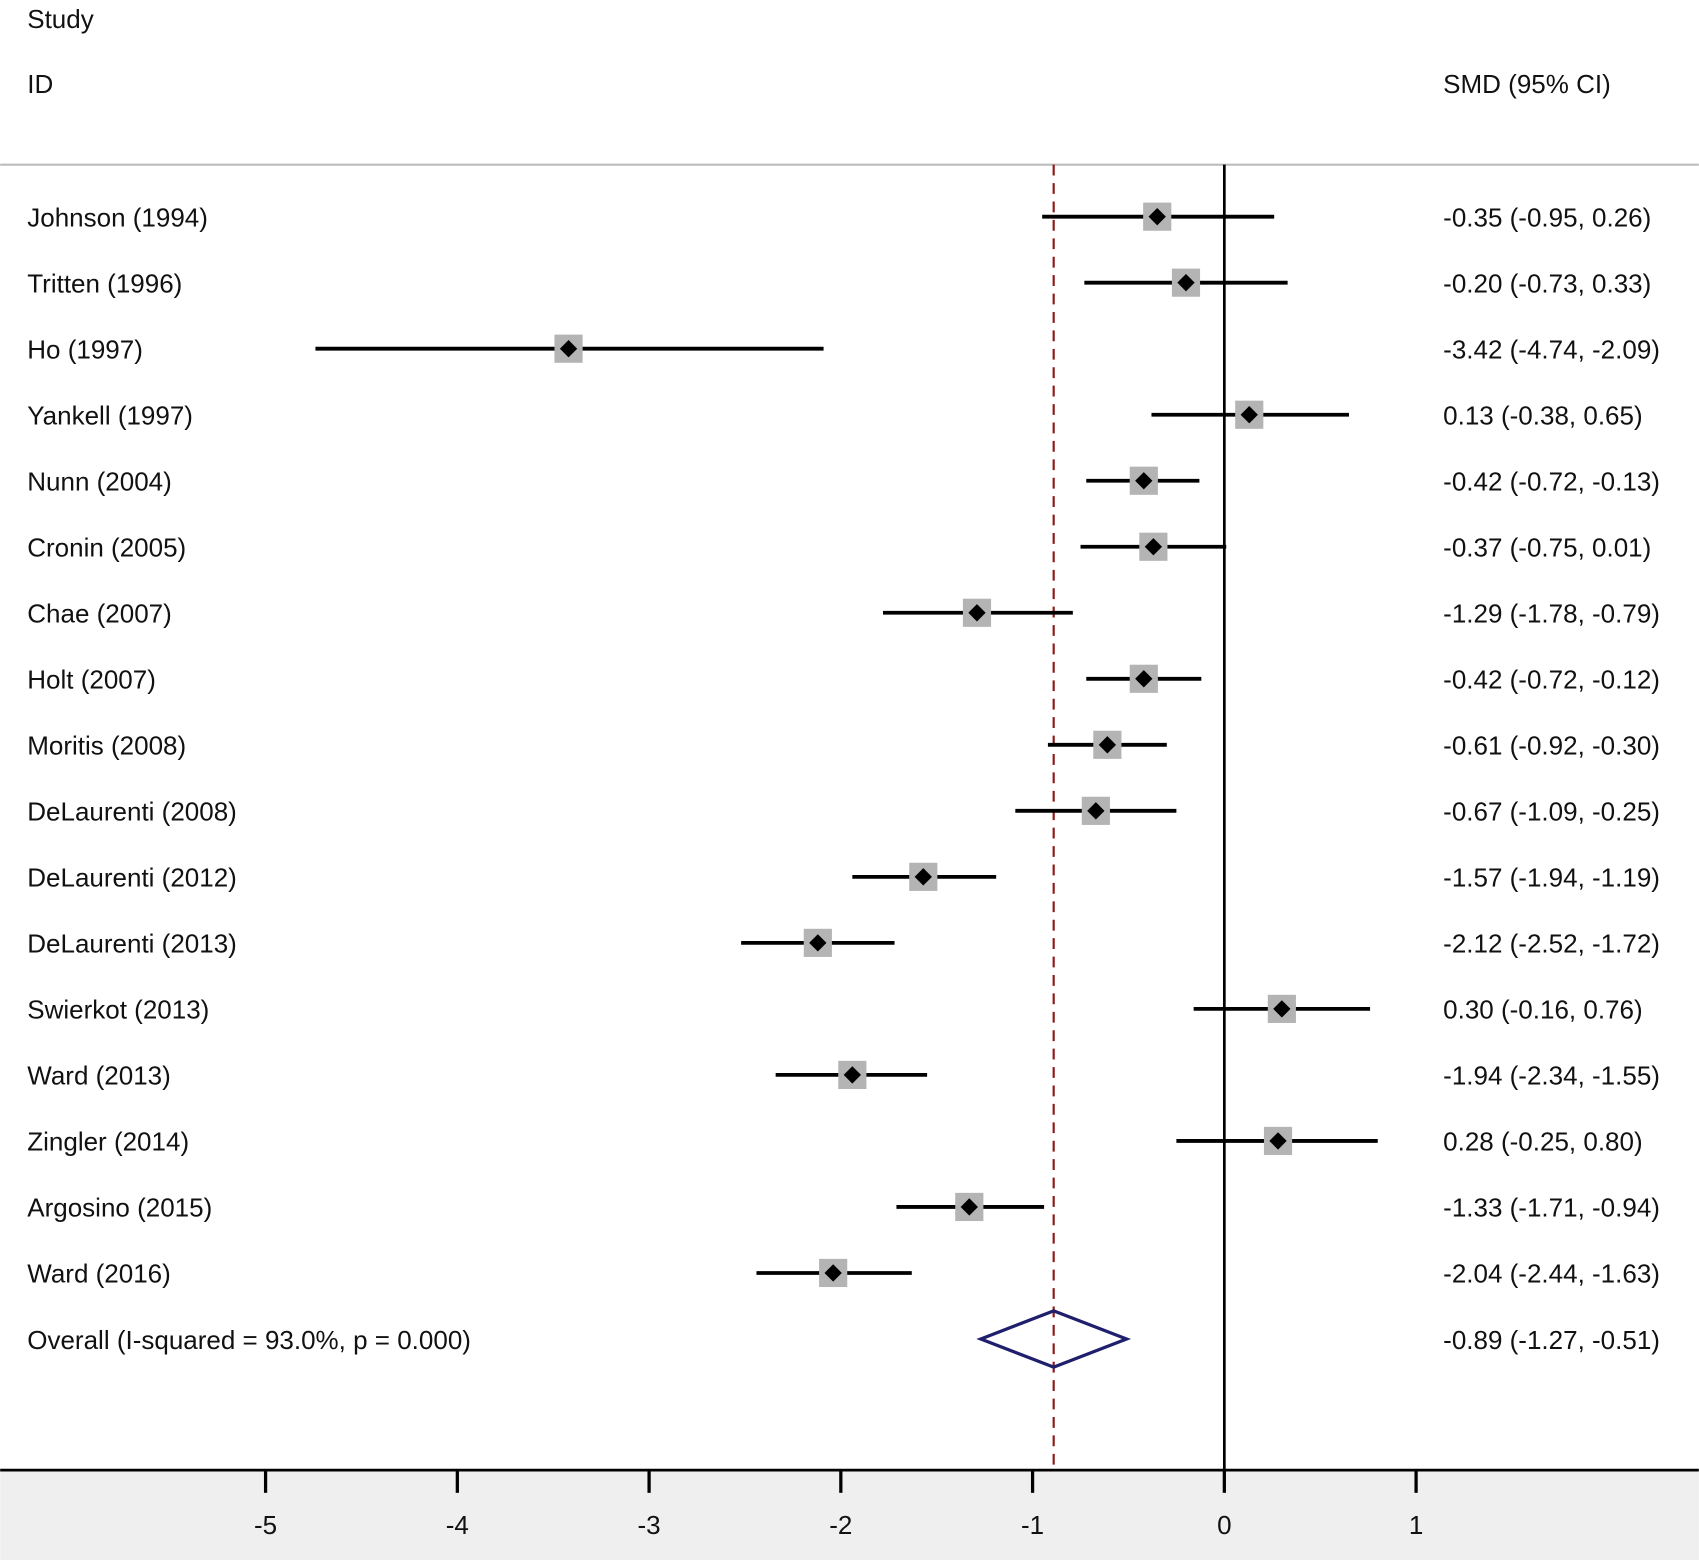 This screenshot has width=1699, height=1560. Describe the element at coordinates (1527, 84) in the screenshot. I see `header-smd: SMD (95% CI)` at that location.